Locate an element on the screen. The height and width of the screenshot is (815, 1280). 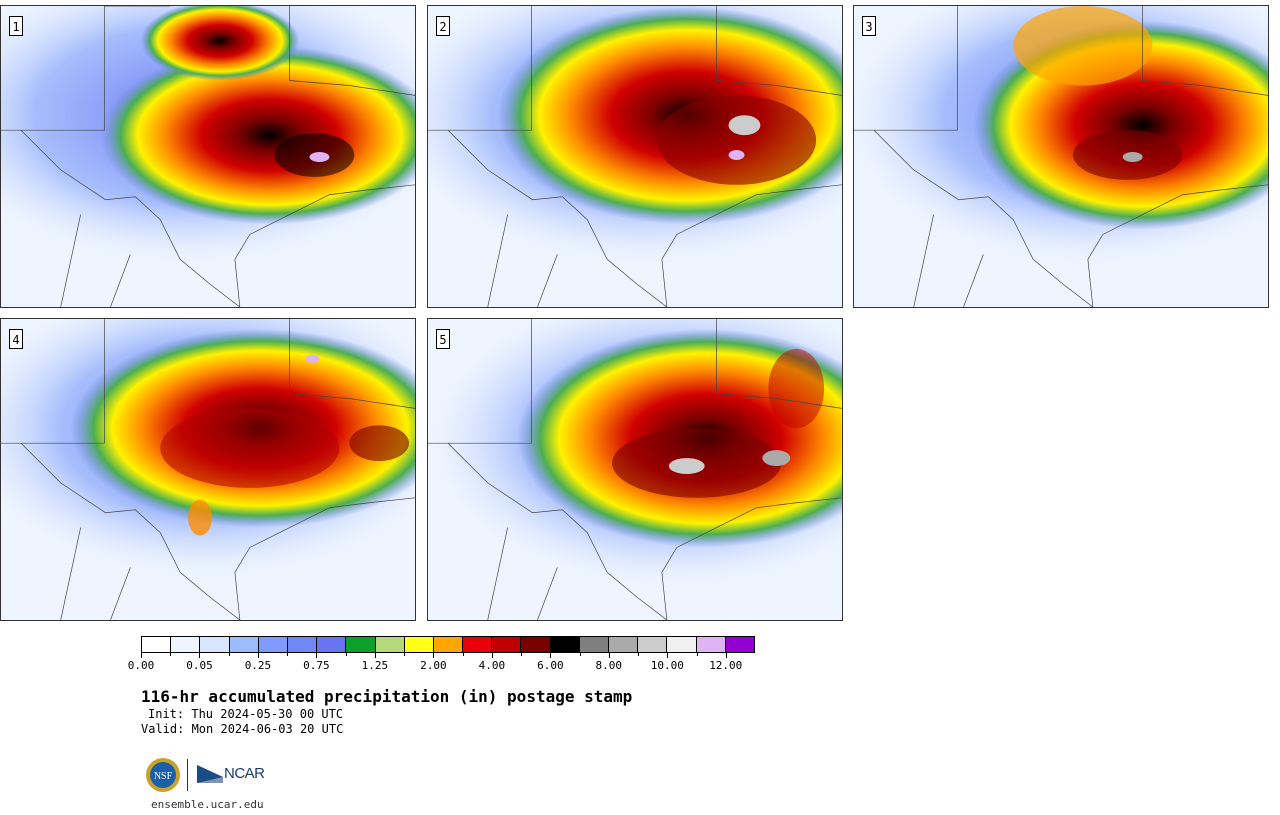
colorbar-tick-label: 0.75 is located at coordinates (316, 665).